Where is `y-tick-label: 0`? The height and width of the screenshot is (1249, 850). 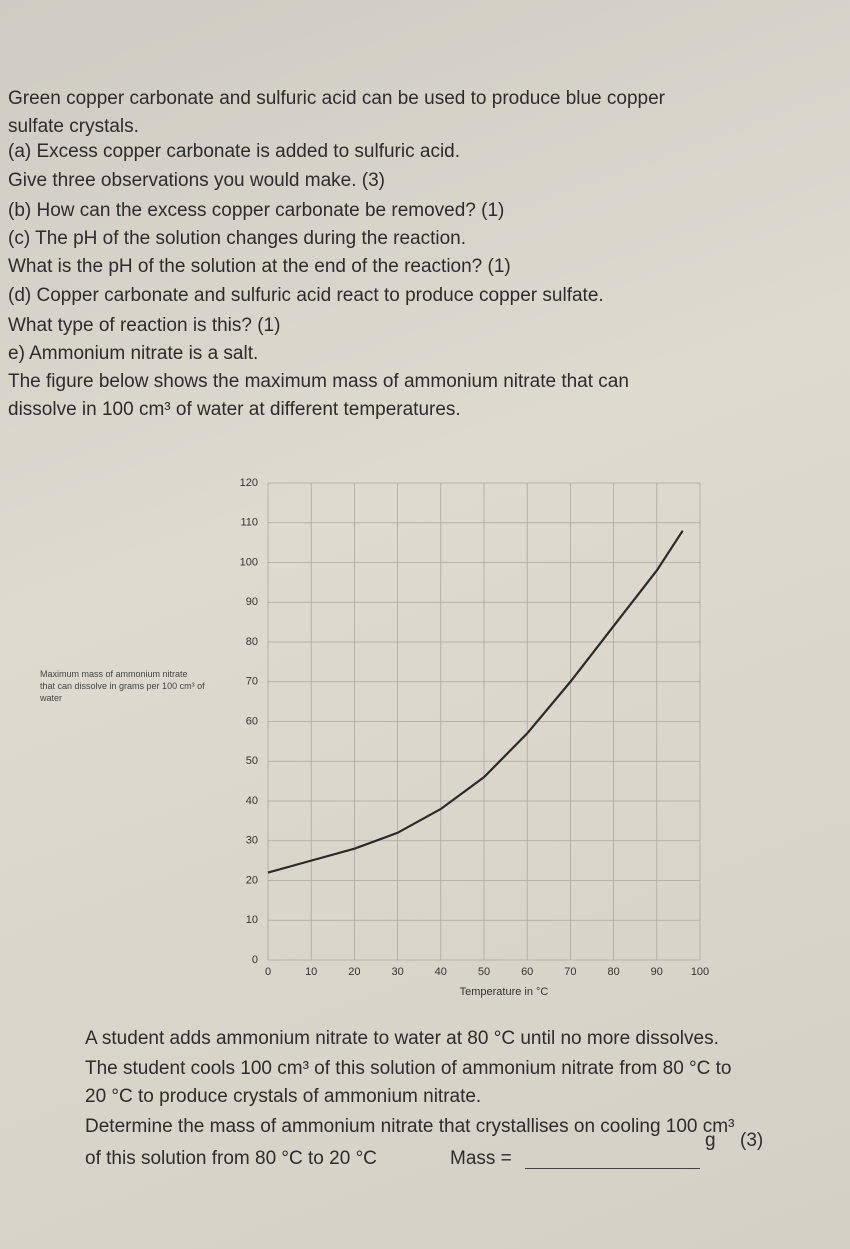
y-tick-label: 0 is located at coordinates (255, 960).